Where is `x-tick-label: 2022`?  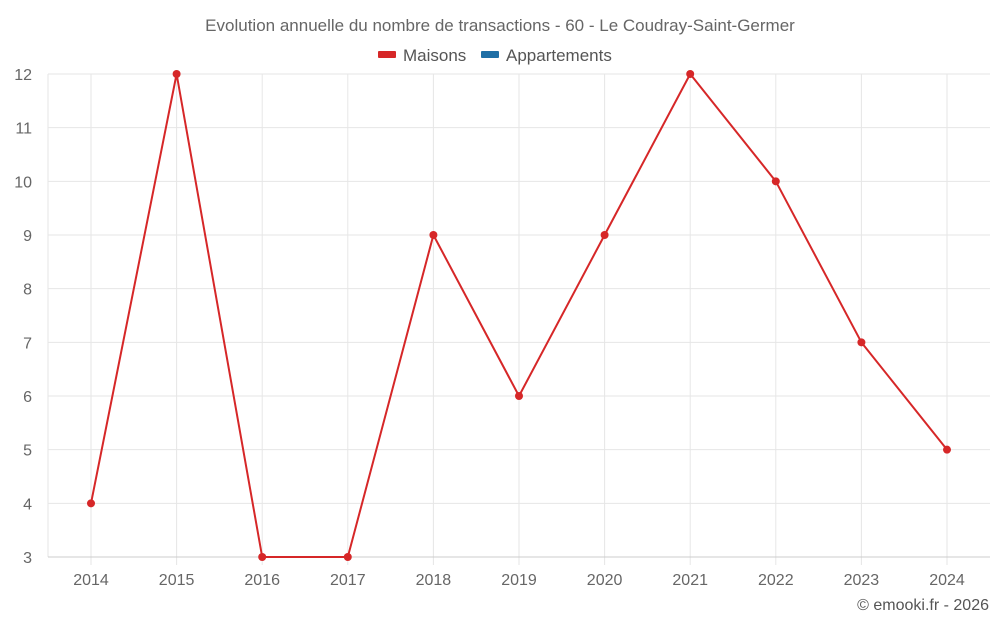
x-tick-label: 2022 is located at coordinates (776, 580).